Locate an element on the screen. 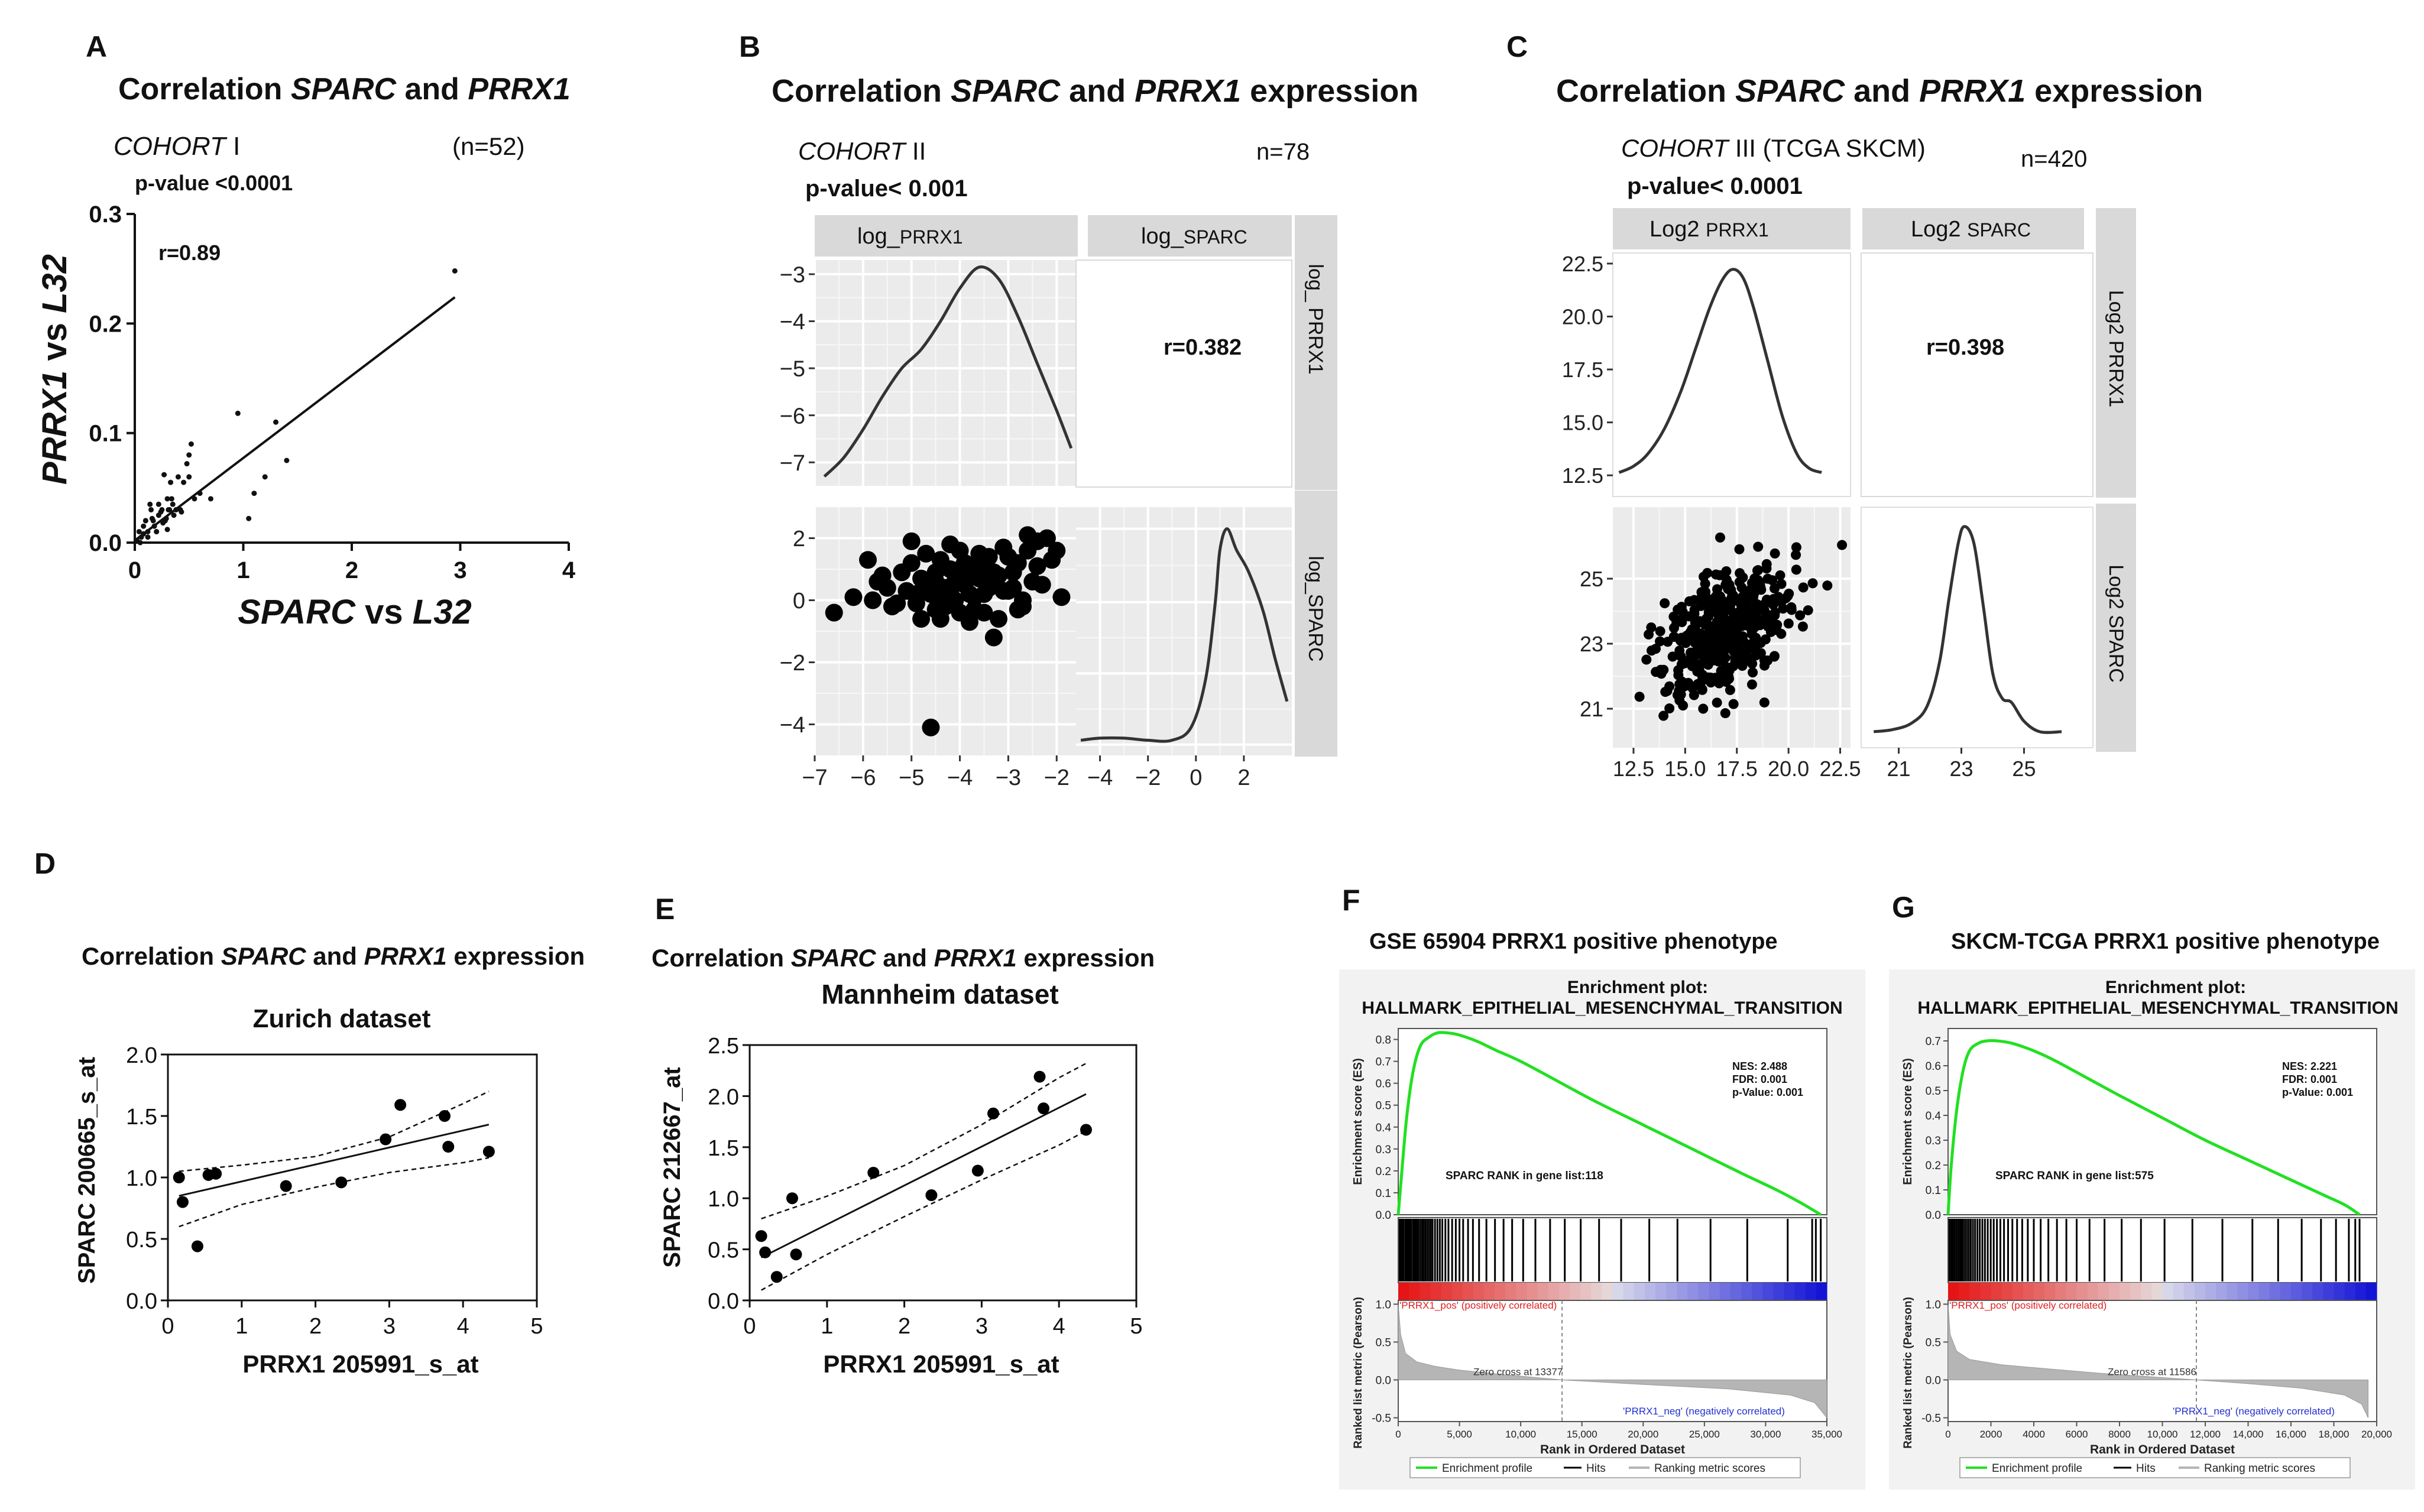 Image resolution: width=2424 pixels, height=1512 pixels. e-ytick-label: 1.0 is located at coordinates (723, 1199).